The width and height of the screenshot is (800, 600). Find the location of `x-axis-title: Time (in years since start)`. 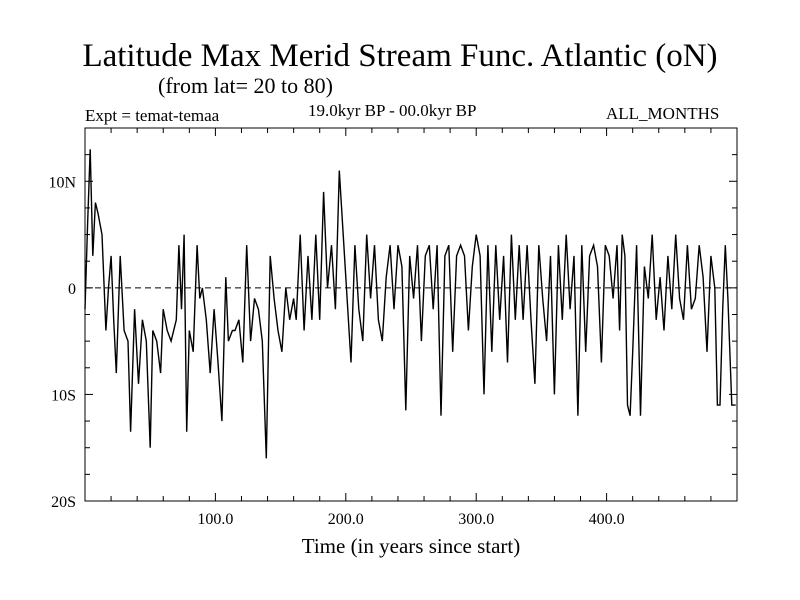

x-axis-title: Time (in years since start) is located at coordinates (411, 546).